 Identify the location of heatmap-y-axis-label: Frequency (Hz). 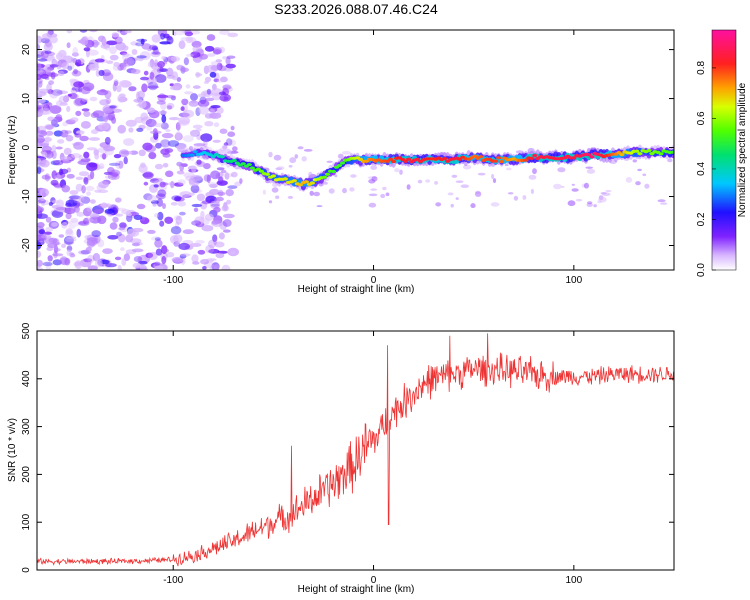
(12, 150).